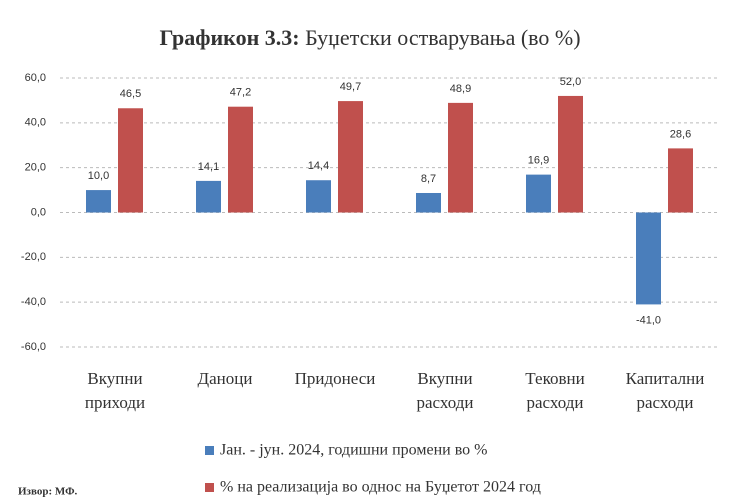 This screenshot has width=738, height=501. Describe the element at coordinates (554, 378) in the screenshot. I see `x-tick-line: Тековни` at that location.